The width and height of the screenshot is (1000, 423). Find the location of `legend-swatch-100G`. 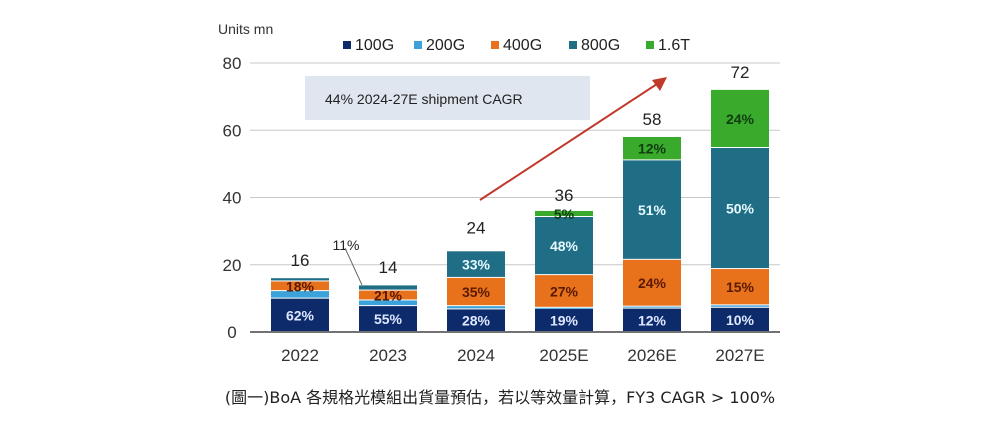

legend-swatch-100G is located at coordinates (347, 45).